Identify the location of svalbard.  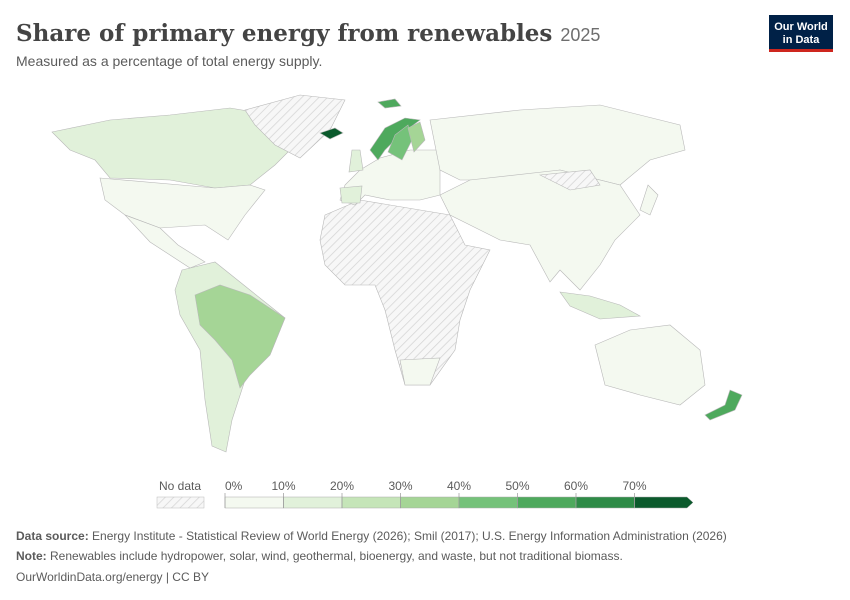
(389, 103).